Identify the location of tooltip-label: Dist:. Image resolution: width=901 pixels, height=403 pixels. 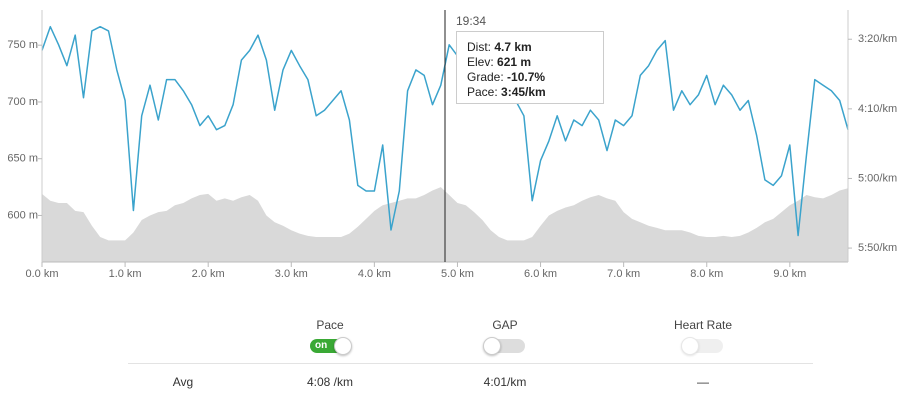
(479, 47).